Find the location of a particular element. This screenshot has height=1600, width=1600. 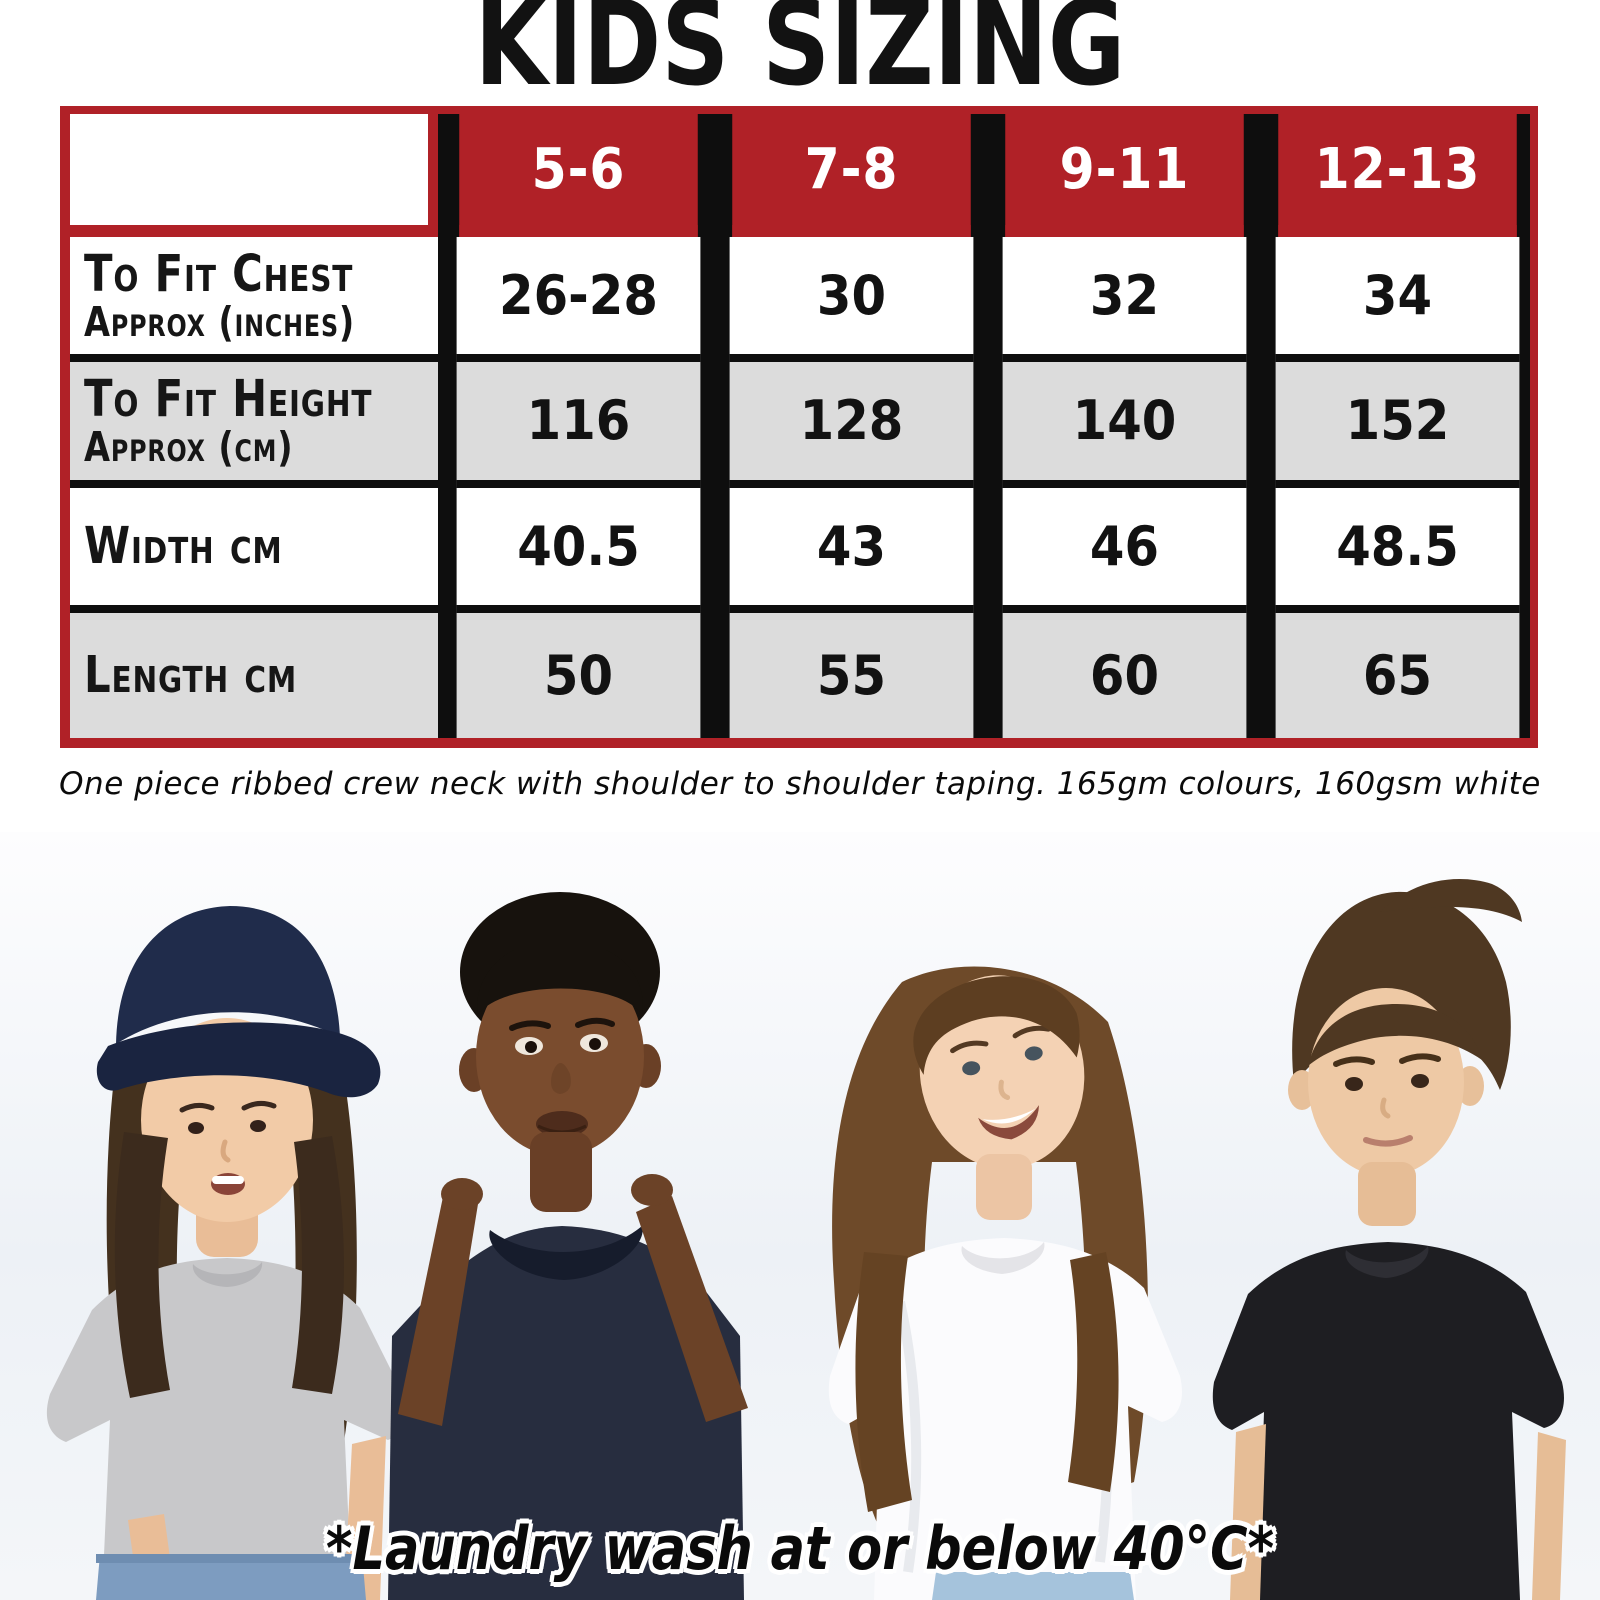

size-column-header-5-6: 5-6 is located at coordinates (578, 175).